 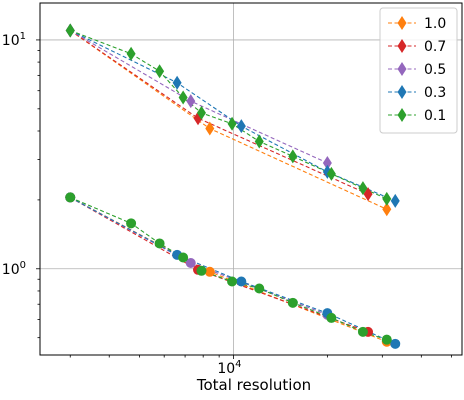 What do you see at coordinates (253, 385) in the screenshot?
I see `x-axis-label: Total resolution` at bounding box center [253, 385].